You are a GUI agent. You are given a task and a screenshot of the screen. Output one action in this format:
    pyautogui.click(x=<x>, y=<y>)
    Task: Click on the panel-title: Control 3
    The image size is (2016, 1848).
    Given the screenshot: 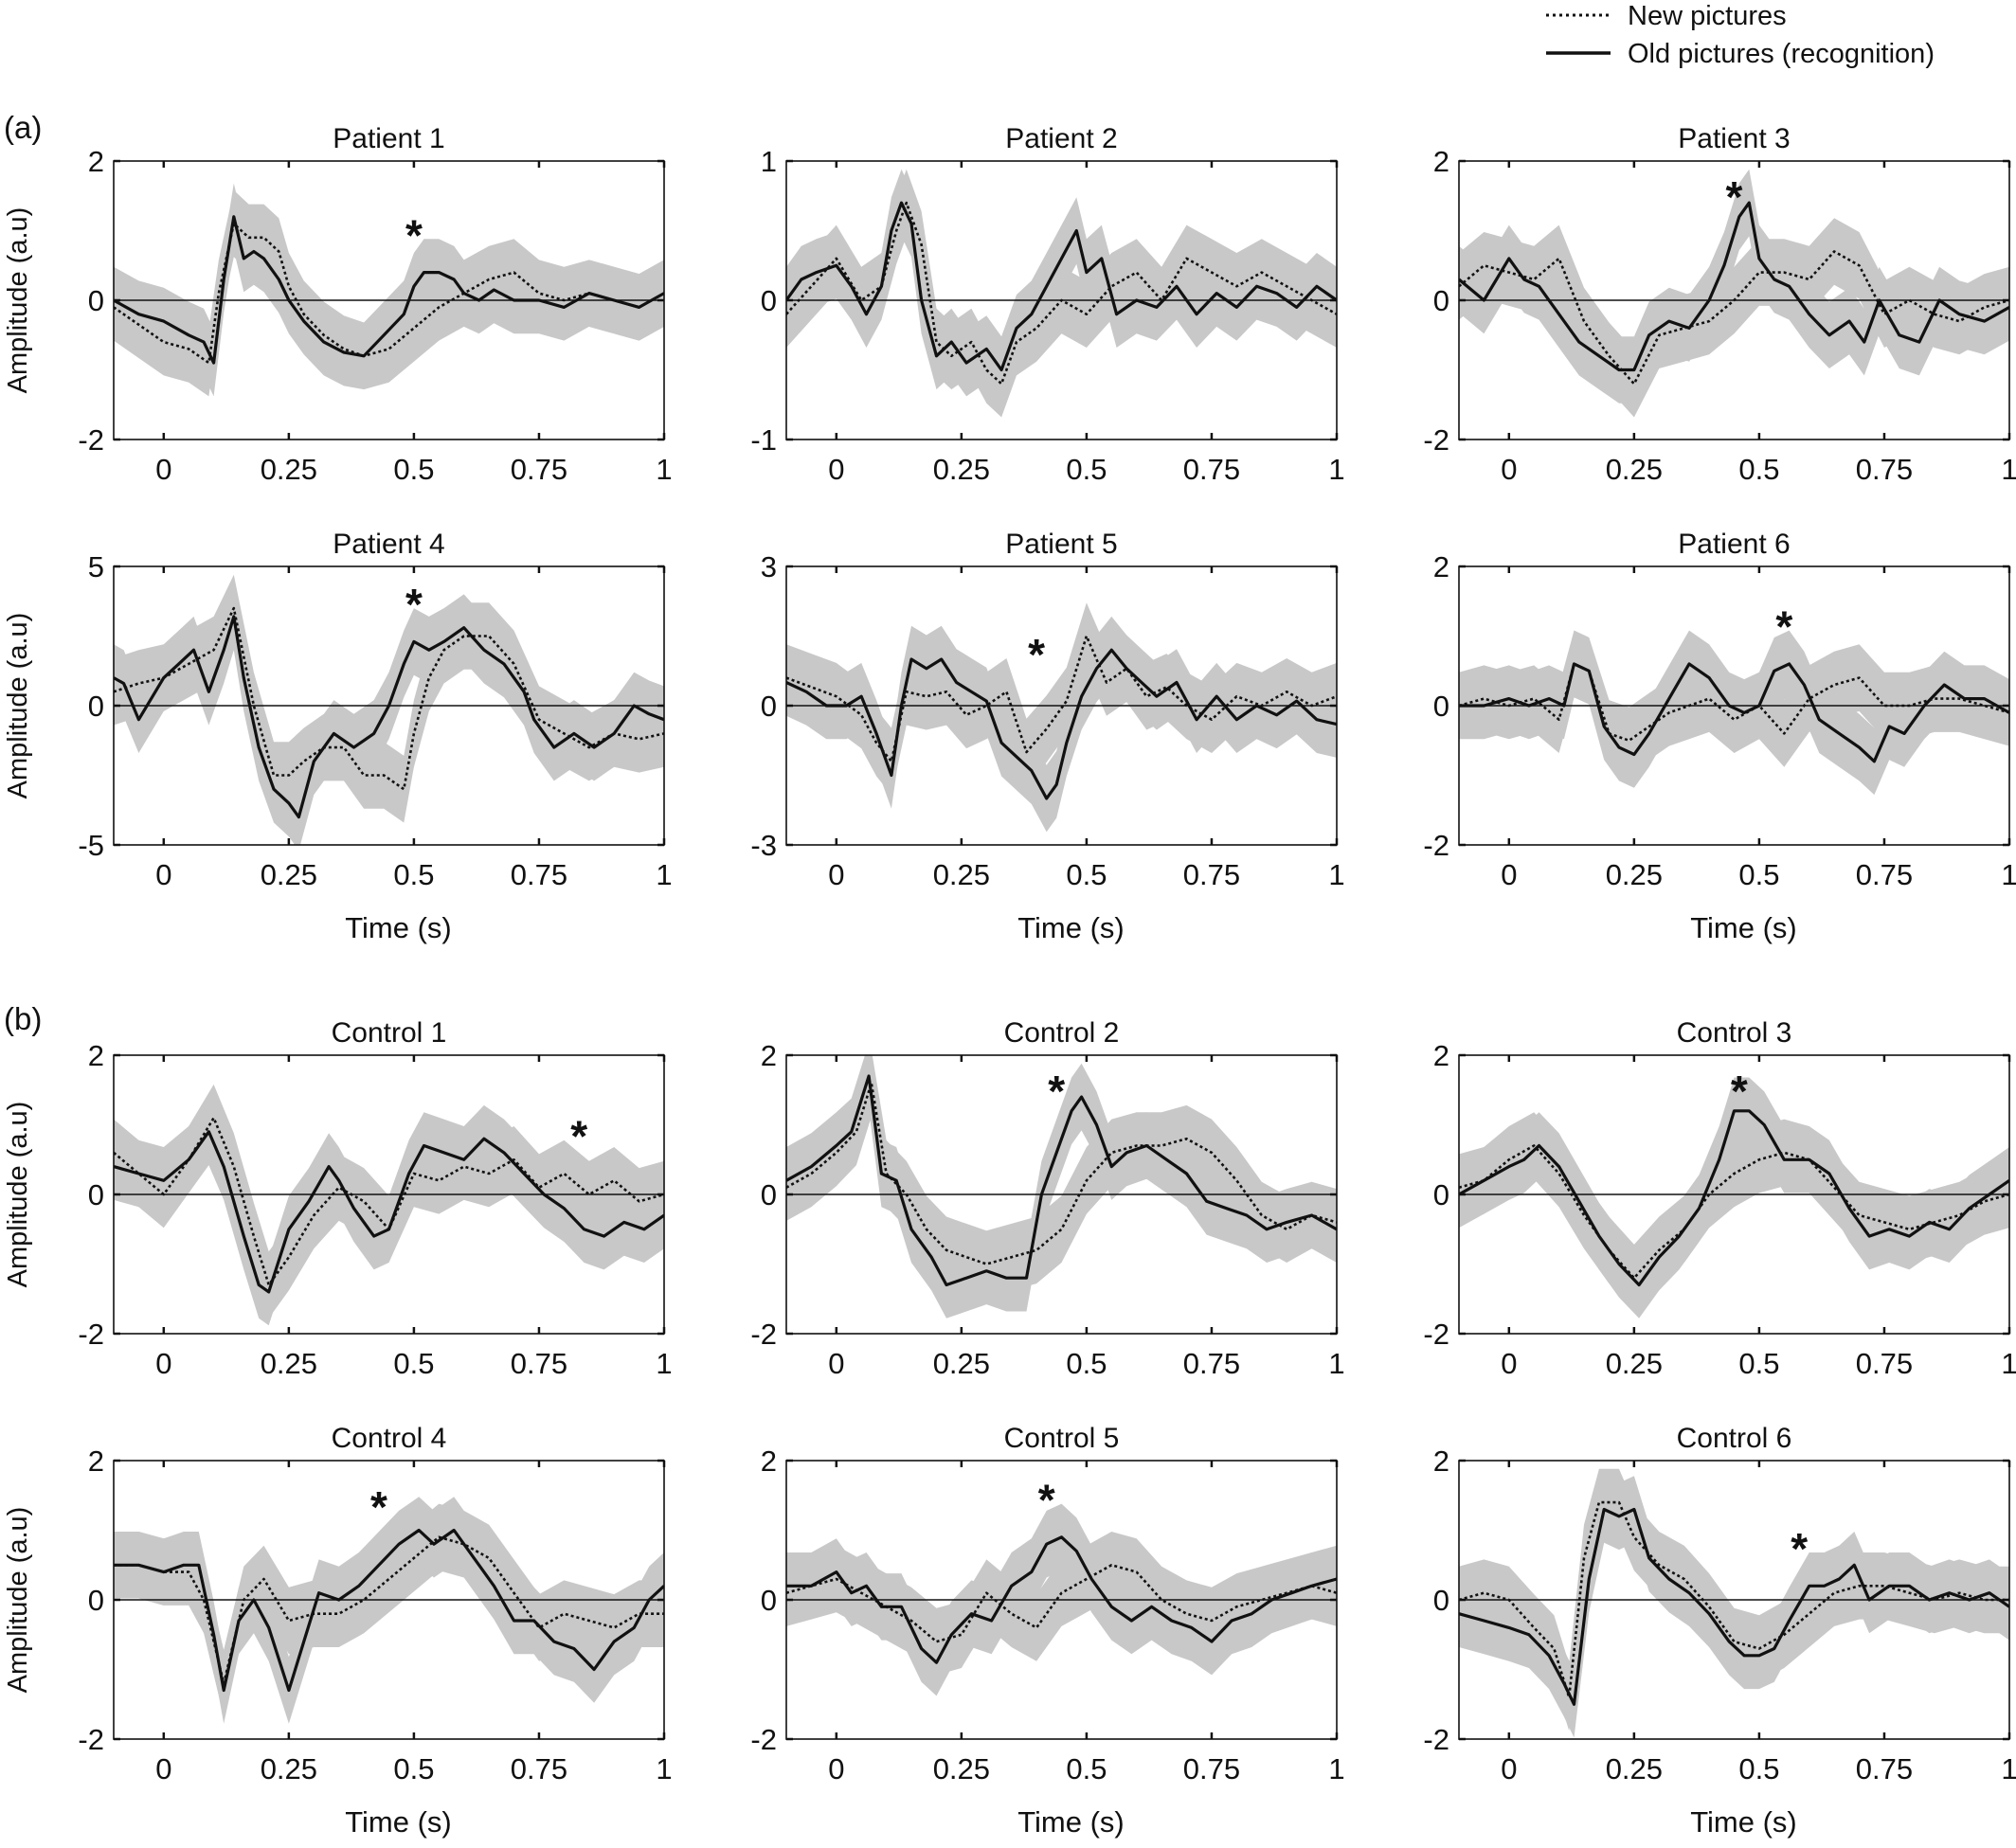 What is the action you would take?
    pyautogui.click(x=1734, y=1033)
    